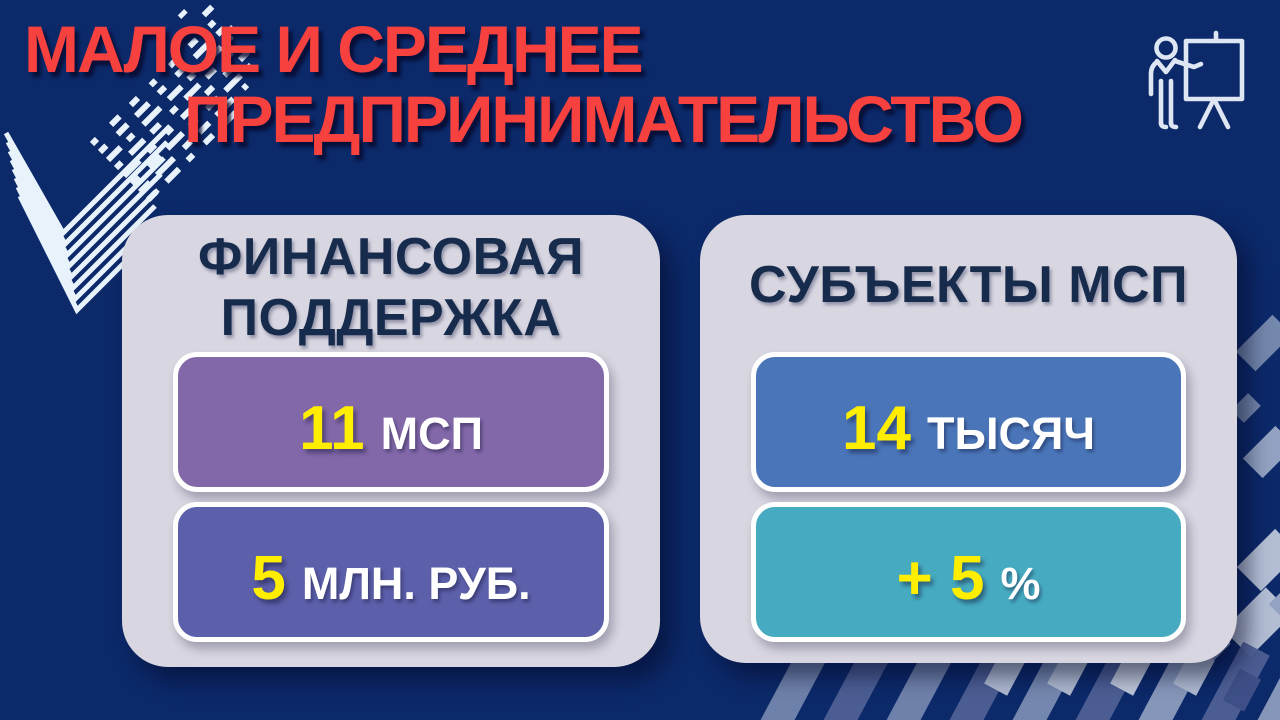  What do you see at coordinates (968, 285) in the screenshot?
I see `card-sme-subjects-header: СУБЪЕКТЫ МСП` at bounding box center [968, 285].